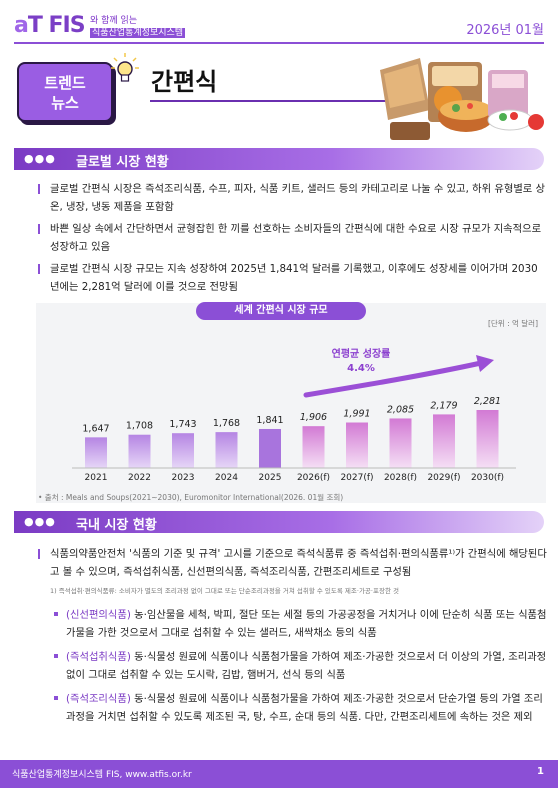 Image resolution: width=558 pixels, height=788 pixels. I want to click on growth-arrow, so click(393, 379).